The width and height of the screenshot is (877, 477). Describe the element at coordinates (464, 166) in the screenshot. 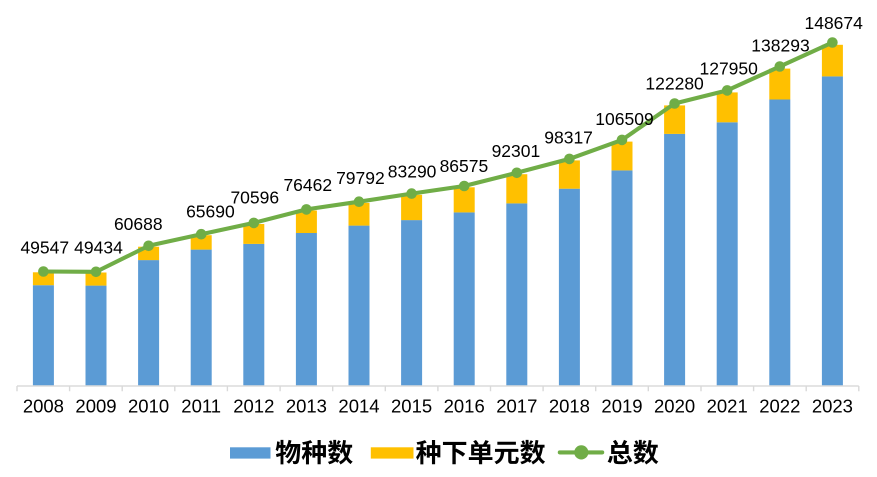

I see `svg-text: 86575` at that location.